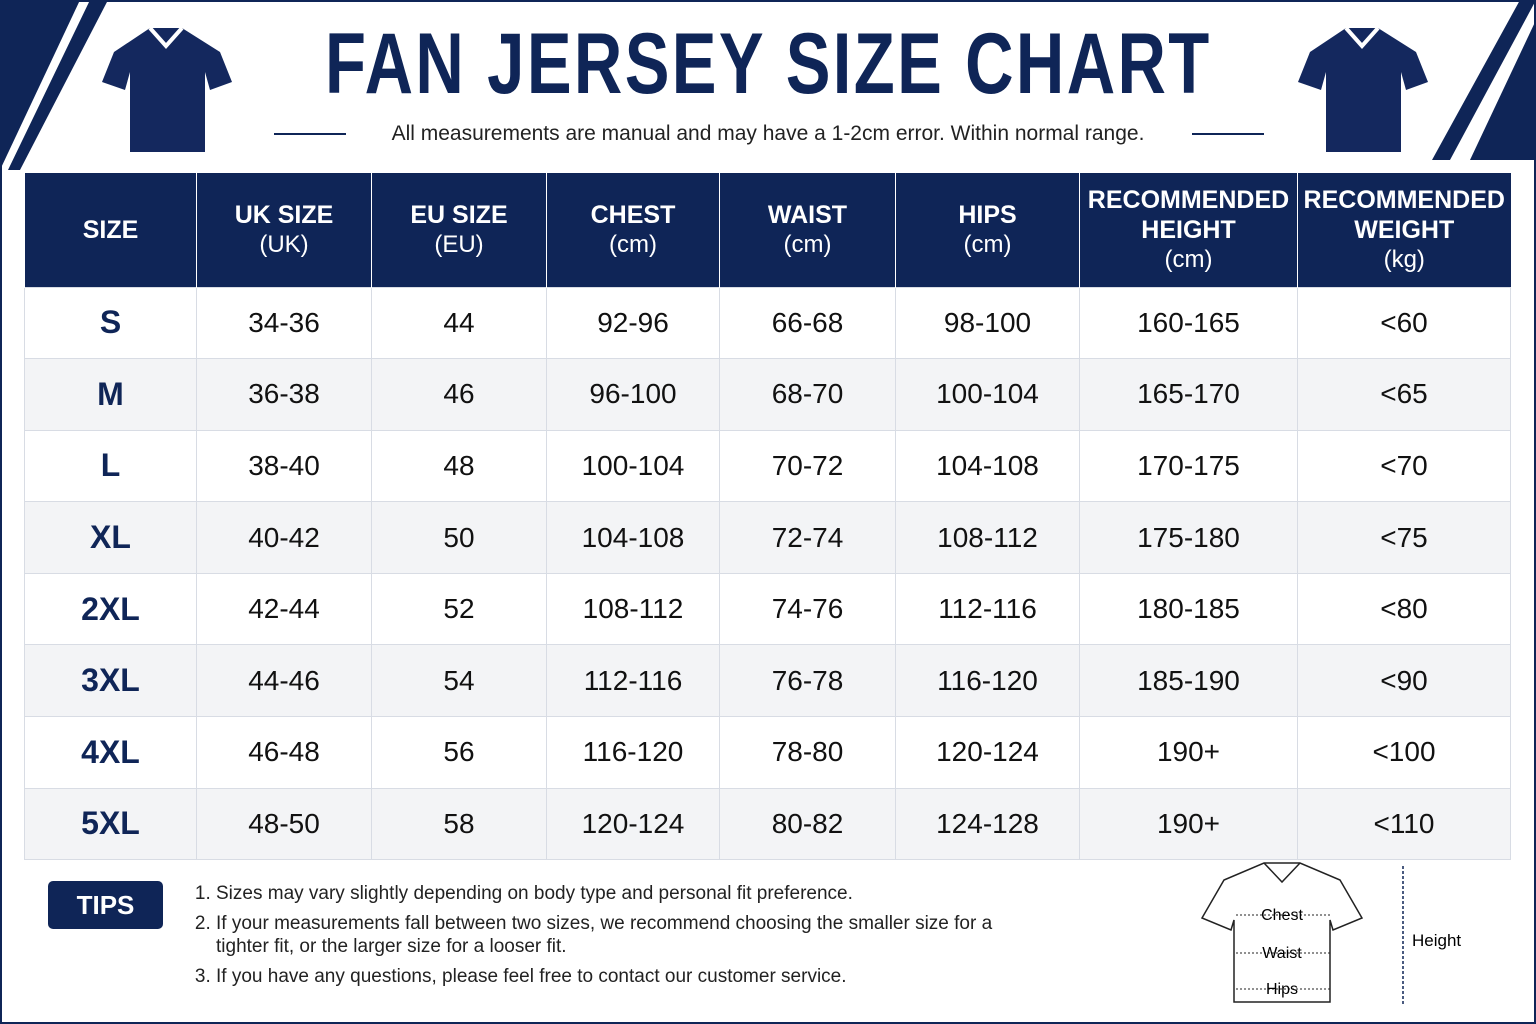 The width and height of the screenshot is (1536, 1024). I want to click on diagram-label: Height, so click(1436, 940).